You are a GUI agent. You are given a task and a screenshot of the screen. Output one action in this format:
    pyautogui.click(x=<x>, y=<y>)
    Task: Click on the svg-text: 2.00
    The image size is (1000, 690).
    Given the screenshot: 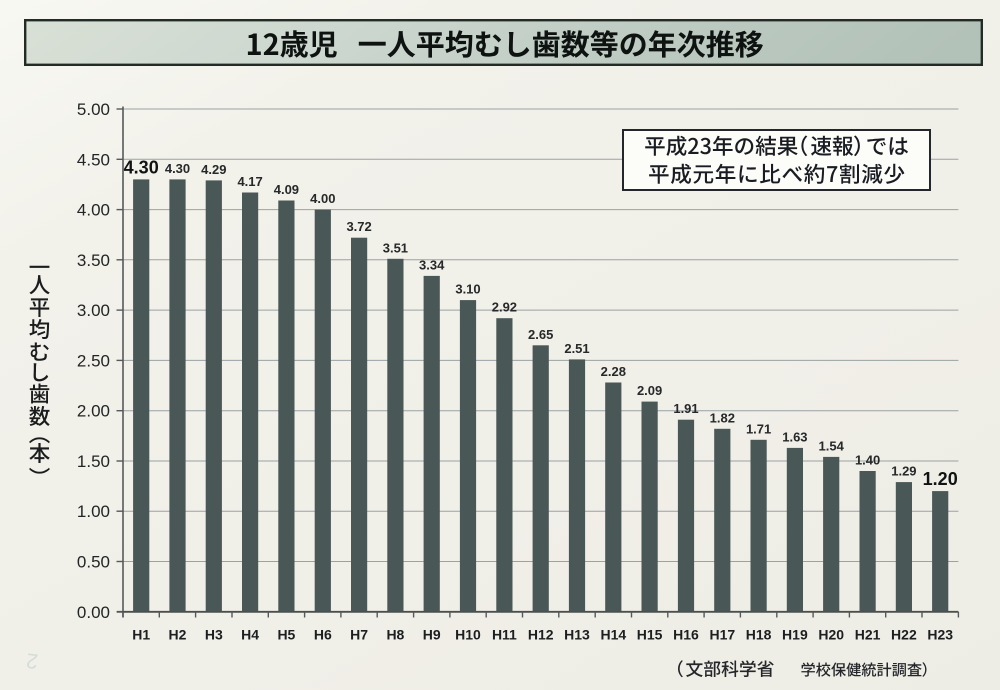 What is the action you would take?
    pyautogui.click(x=93, y=411)
    